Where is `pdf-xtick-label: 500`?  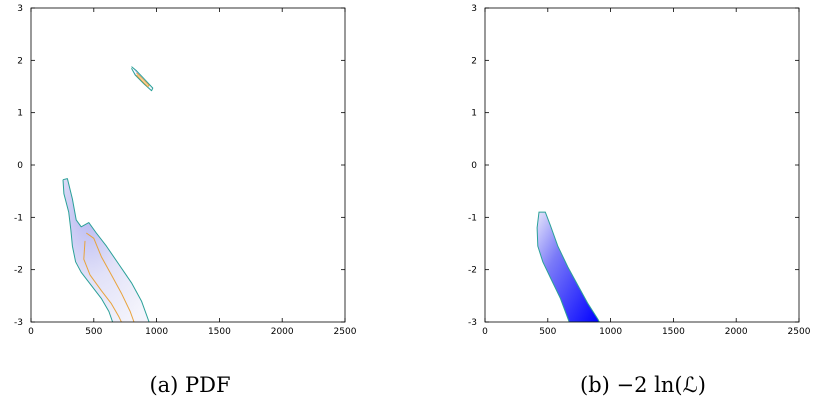 pdf-xtick-label: 500 is located at coordinates (93, 332).